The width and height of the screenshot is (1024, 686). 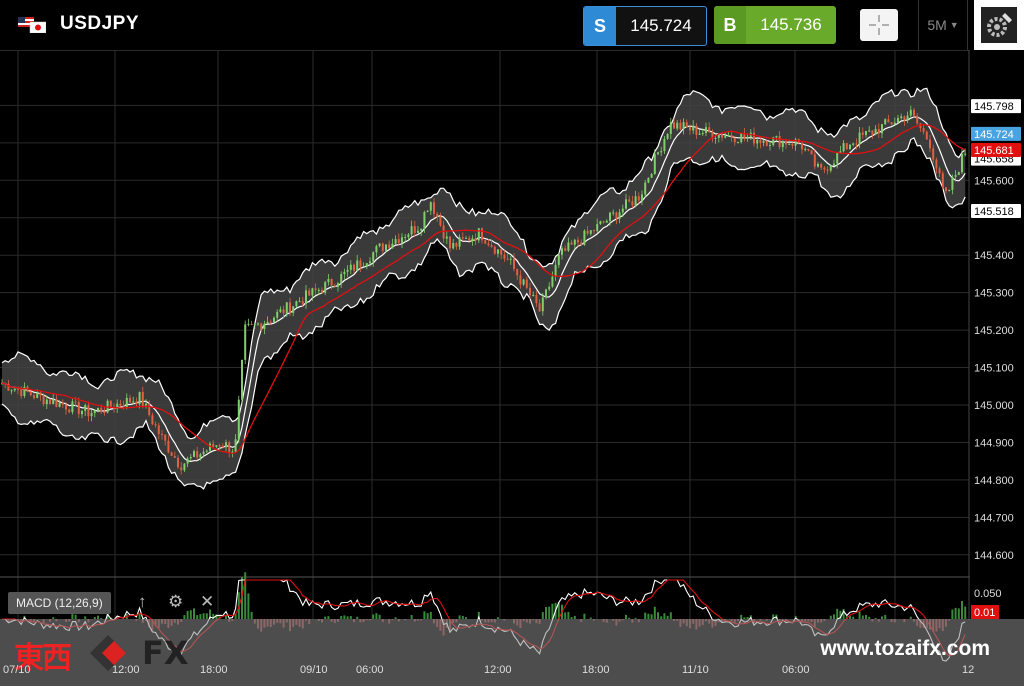 I want to click on symbol-title: USDJPY, so click(x=100, y=23).